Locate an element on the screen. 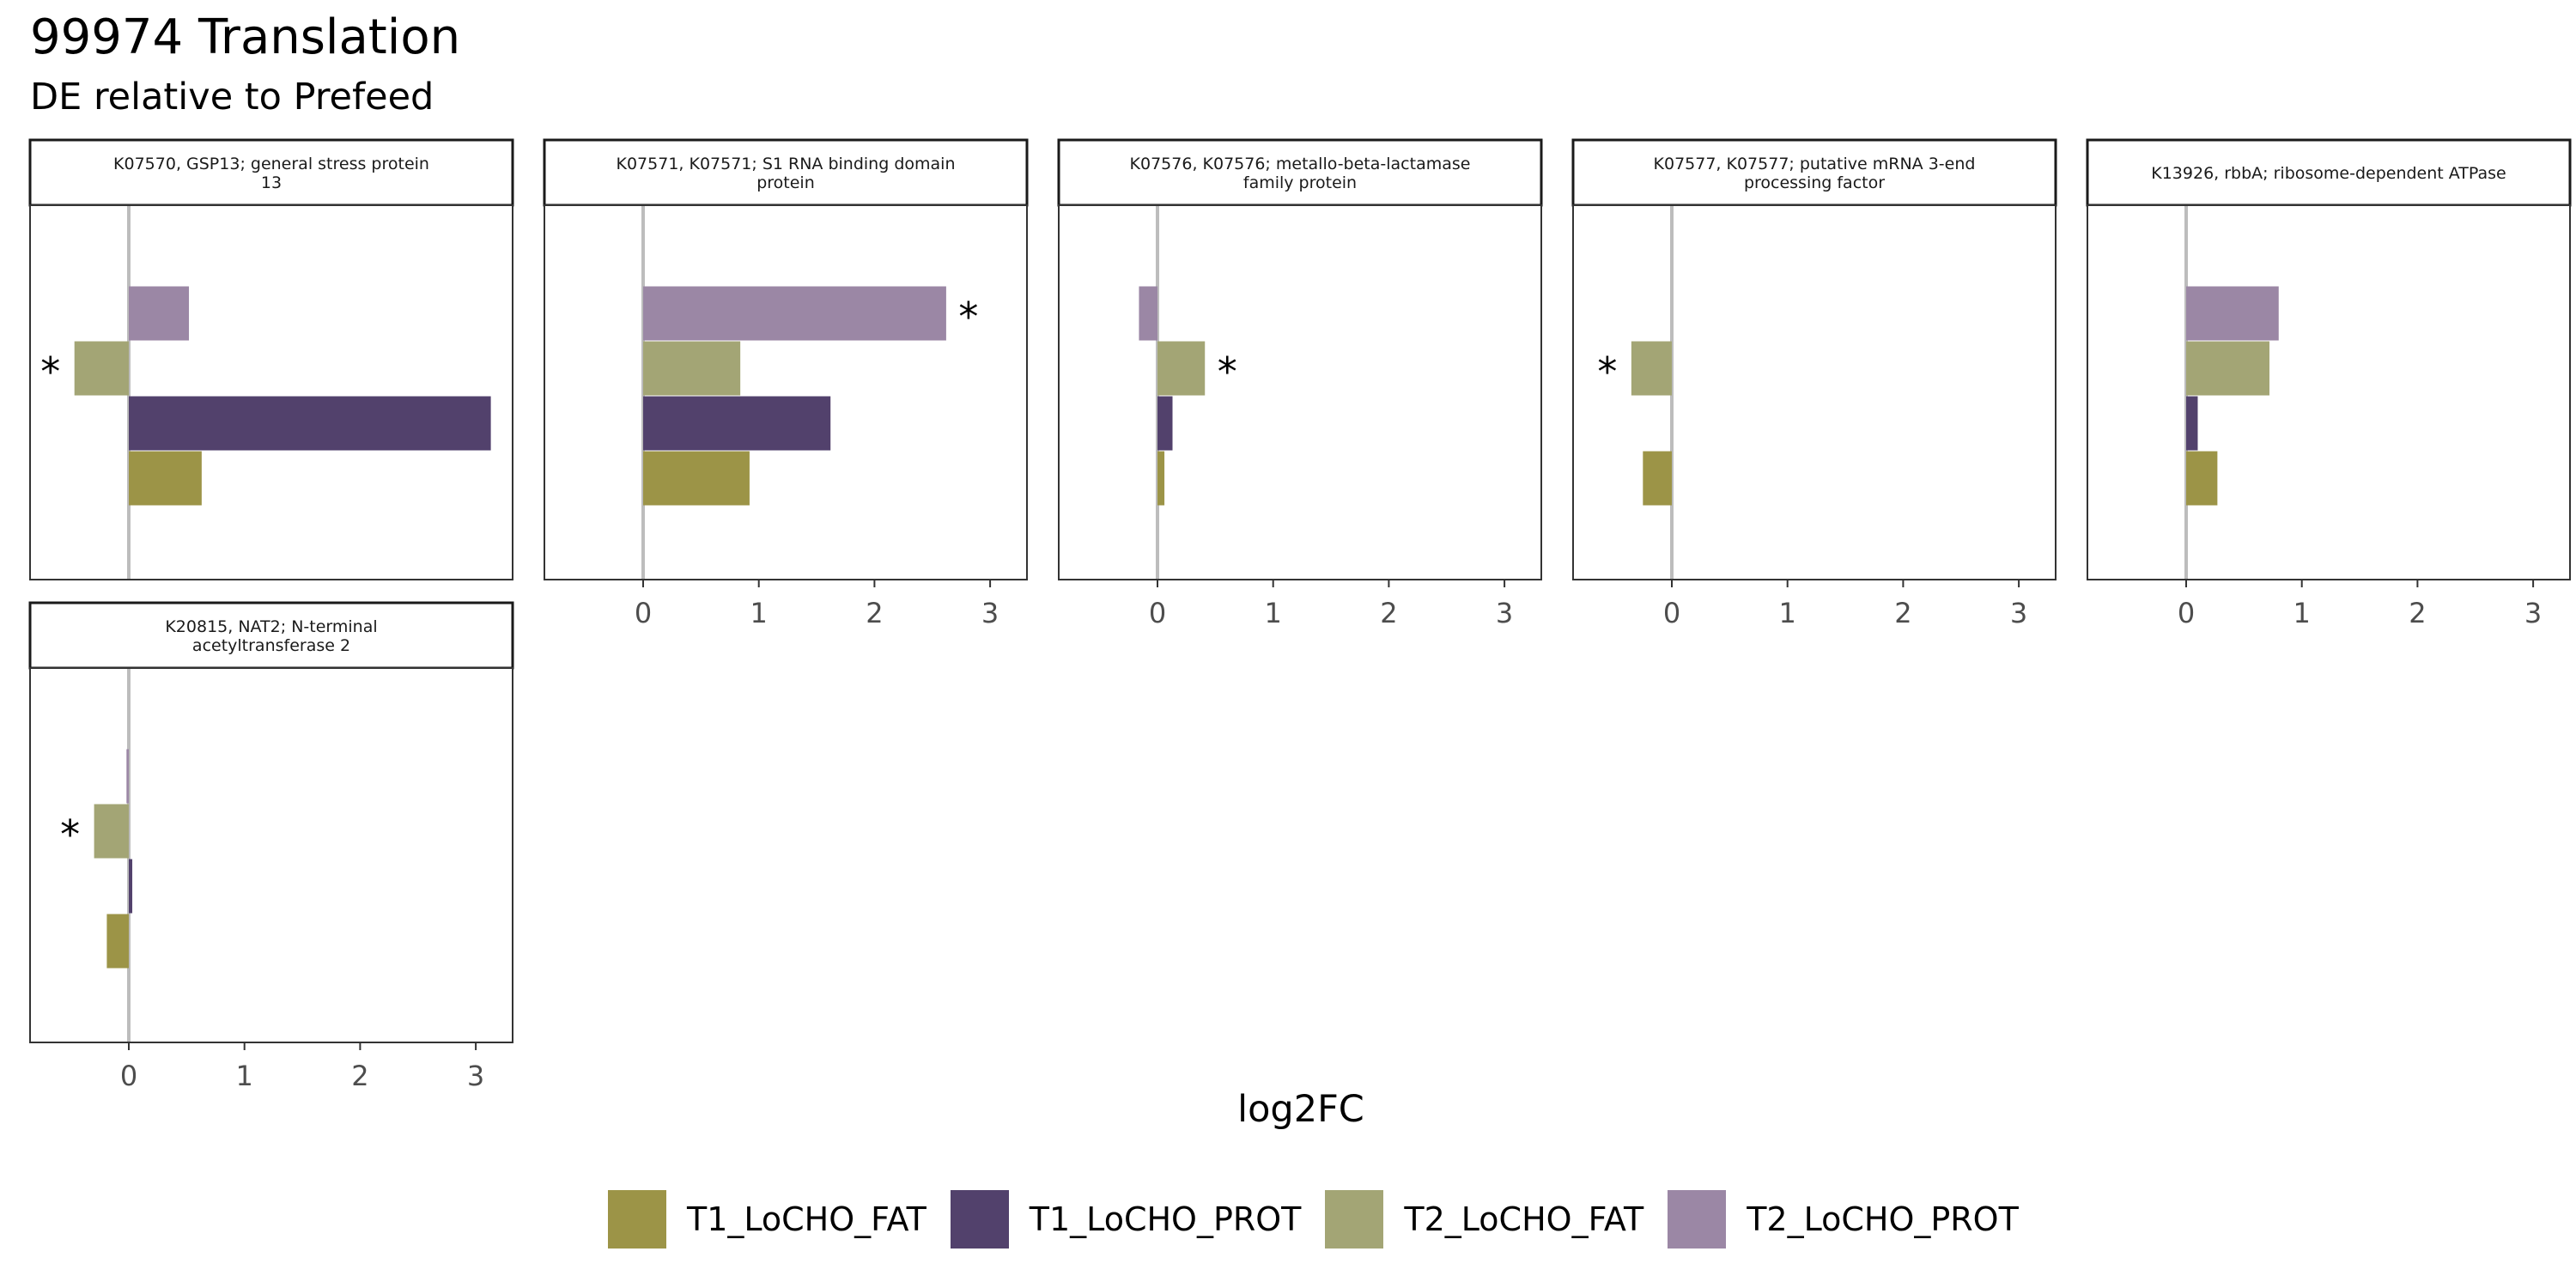 Image resolution: width=2576 pixels, height=1288 pixels. x-axis-label: log2FC is located at coordinates (1301, 1109).